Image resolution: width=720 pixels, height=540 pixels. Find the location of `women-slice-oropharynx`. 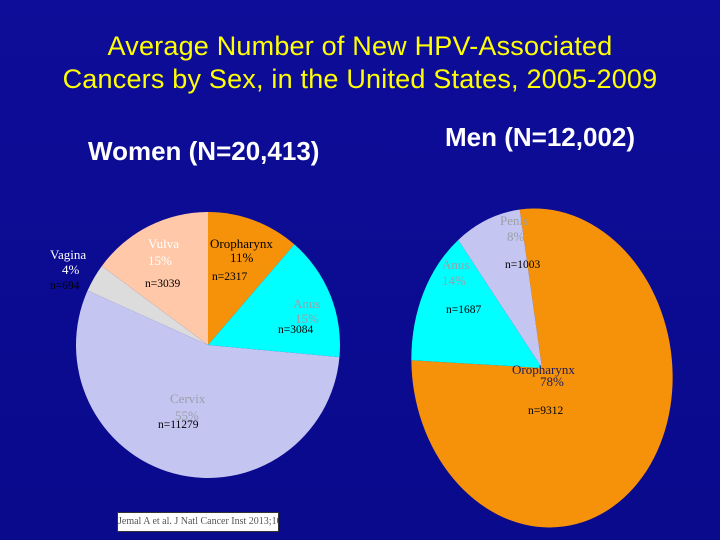

women-slice-oropharynx is located at coordinates (251, 278).